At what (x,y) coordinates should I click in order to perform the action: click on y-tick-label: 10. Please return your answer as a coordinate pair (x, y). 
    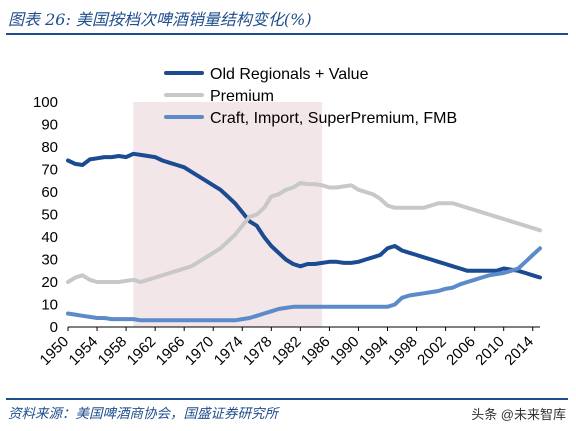
    Looking at the image, I should click on (49, 305).